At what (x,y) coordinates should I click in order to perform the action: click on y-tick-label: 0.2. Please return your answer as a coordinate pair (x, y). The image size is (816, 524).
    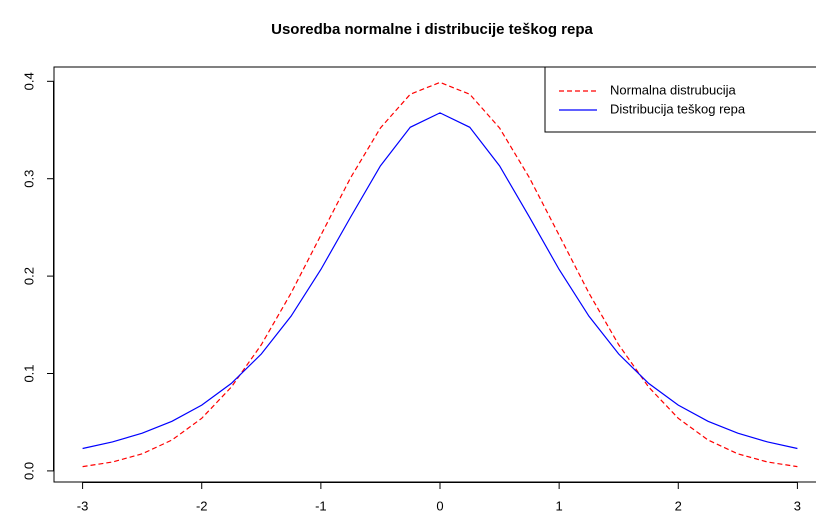
    Looking at the image, I should click on (28, 276).